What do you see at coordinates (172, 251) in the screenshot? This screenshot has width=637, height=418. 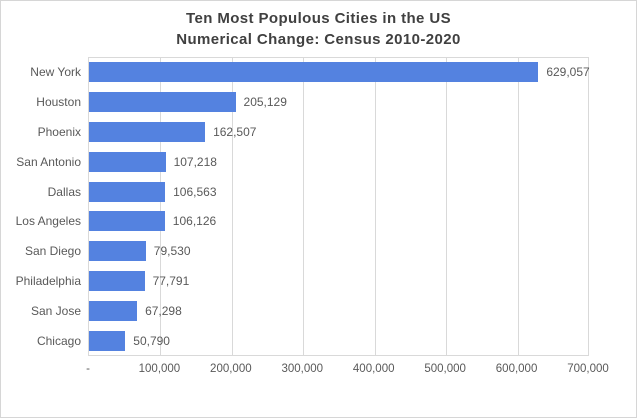 I see `value-label-san-diego: 79,530` at bounding box center [172, 251].